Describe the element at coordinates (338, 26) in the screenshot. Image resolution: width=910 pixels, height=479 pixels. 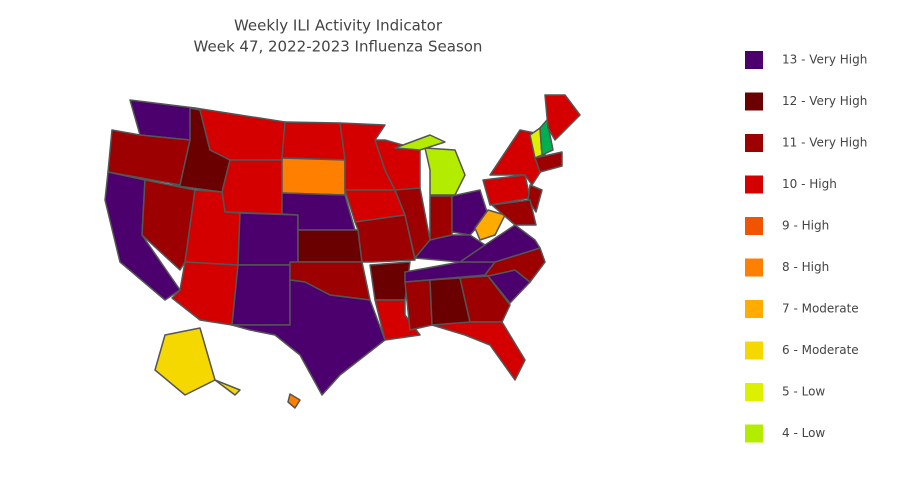
I see `map-title: Weekly ILI Activity Indicator` at that location.